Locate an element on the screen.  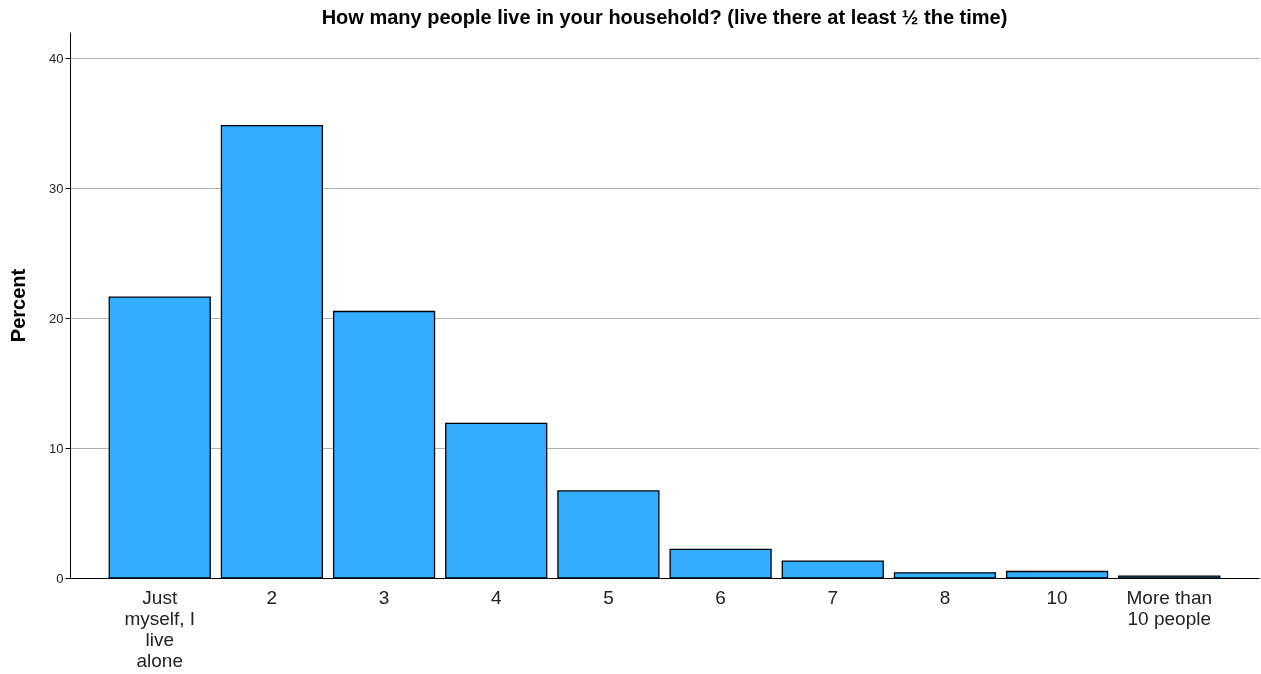
chart-title: How many people live in your household? (live there at least ½ the time) is located at coordinates (664, 17).